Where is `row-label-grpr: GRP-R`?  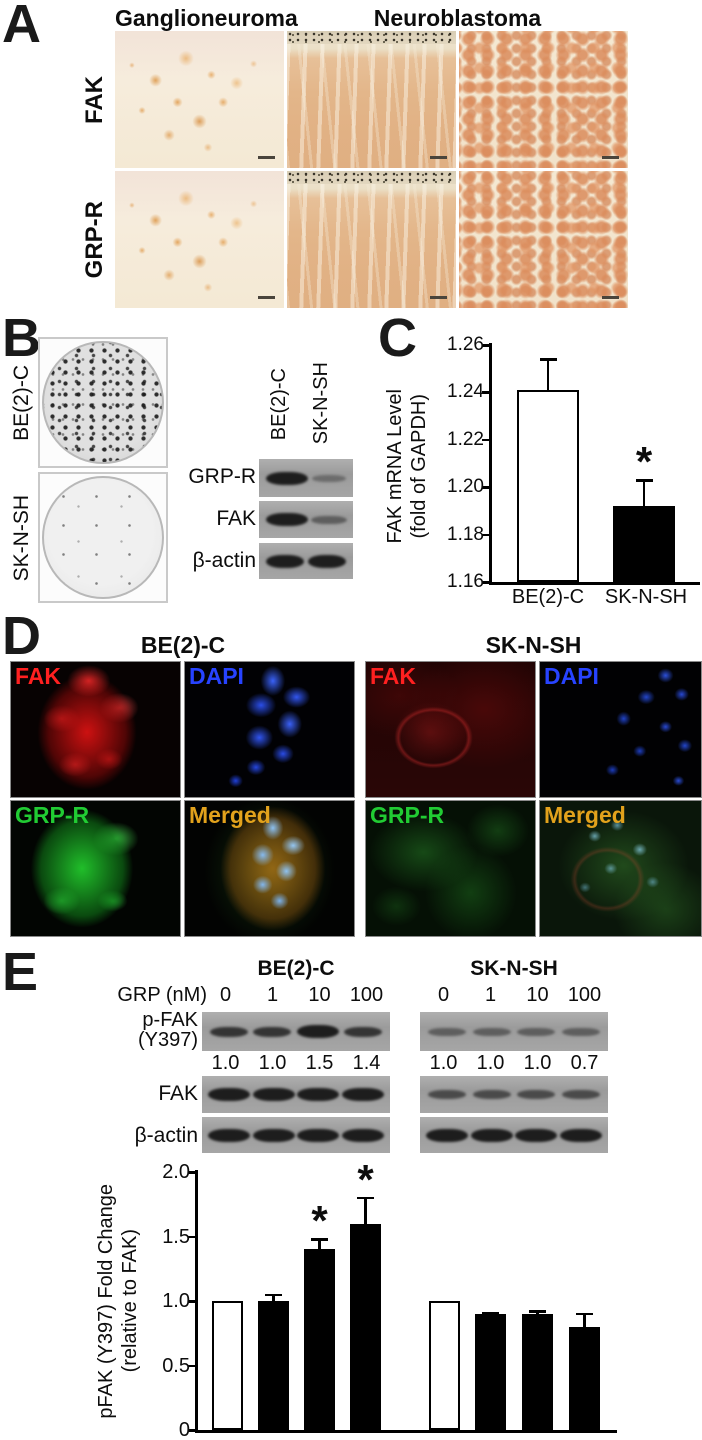
row-label-grpr: GRP-R is located at coordinates (94, 239).